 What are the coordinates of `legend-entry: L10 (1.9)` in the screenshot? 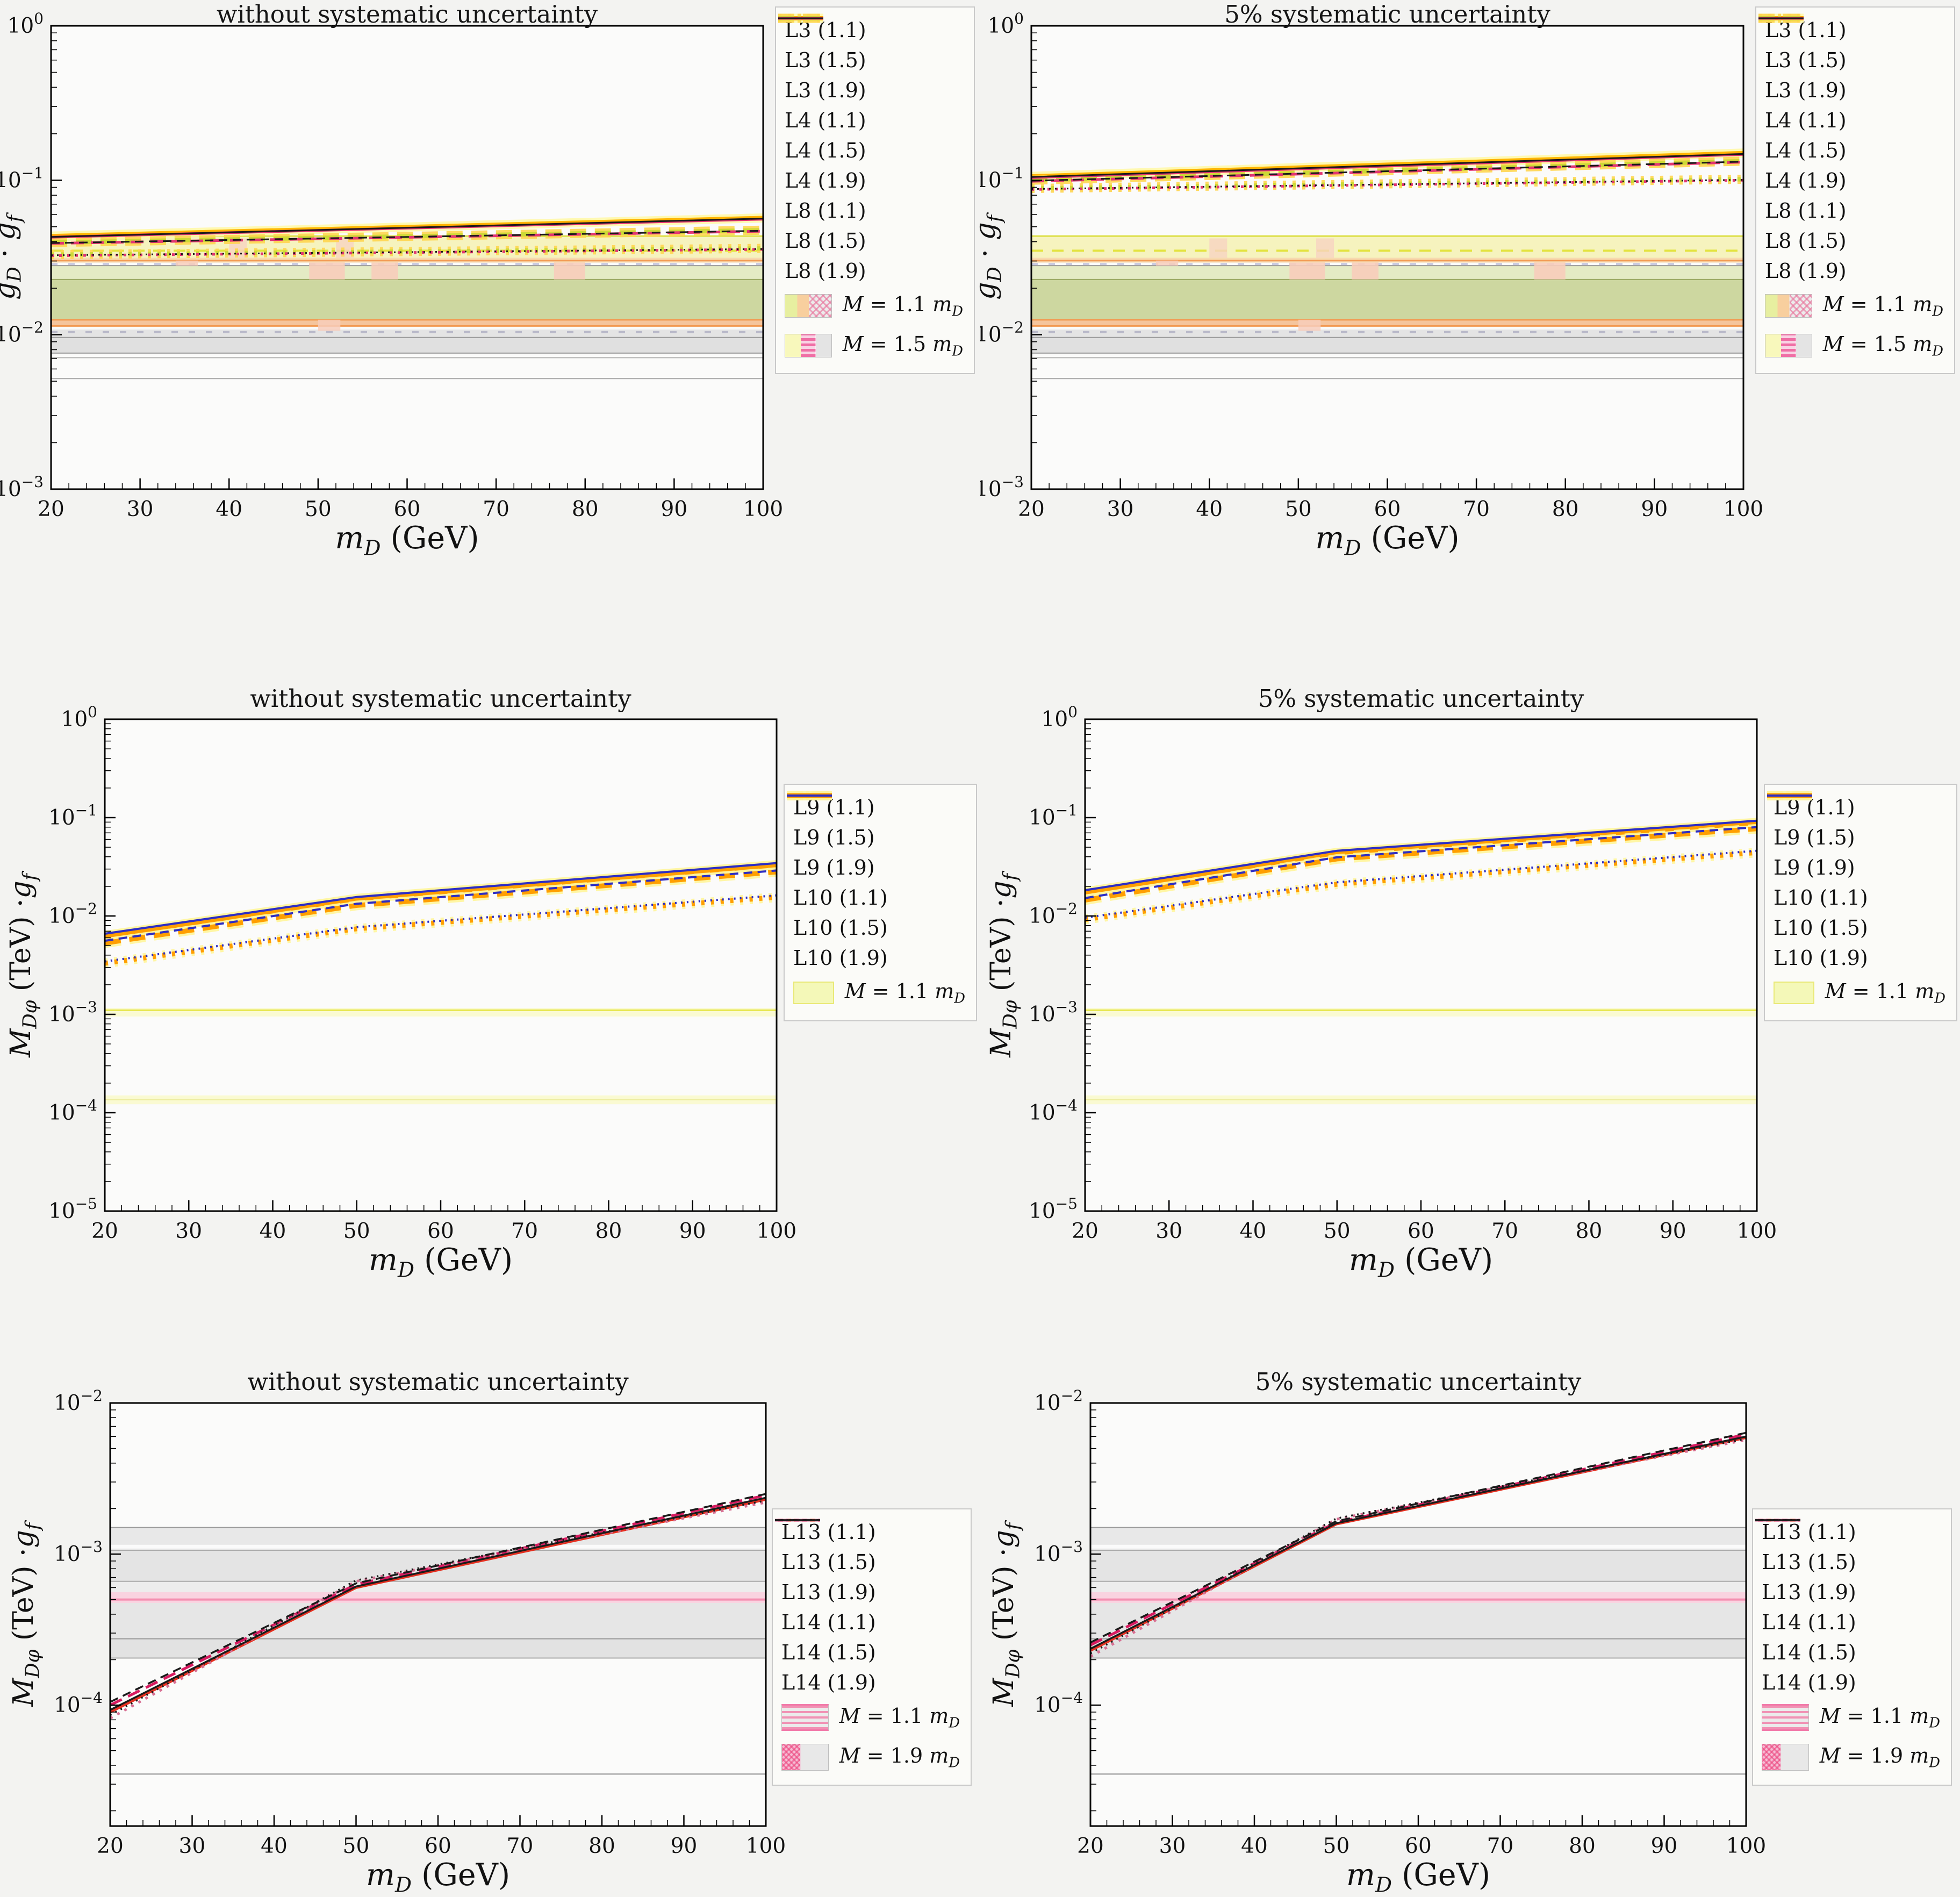 It's located at (876, 883).